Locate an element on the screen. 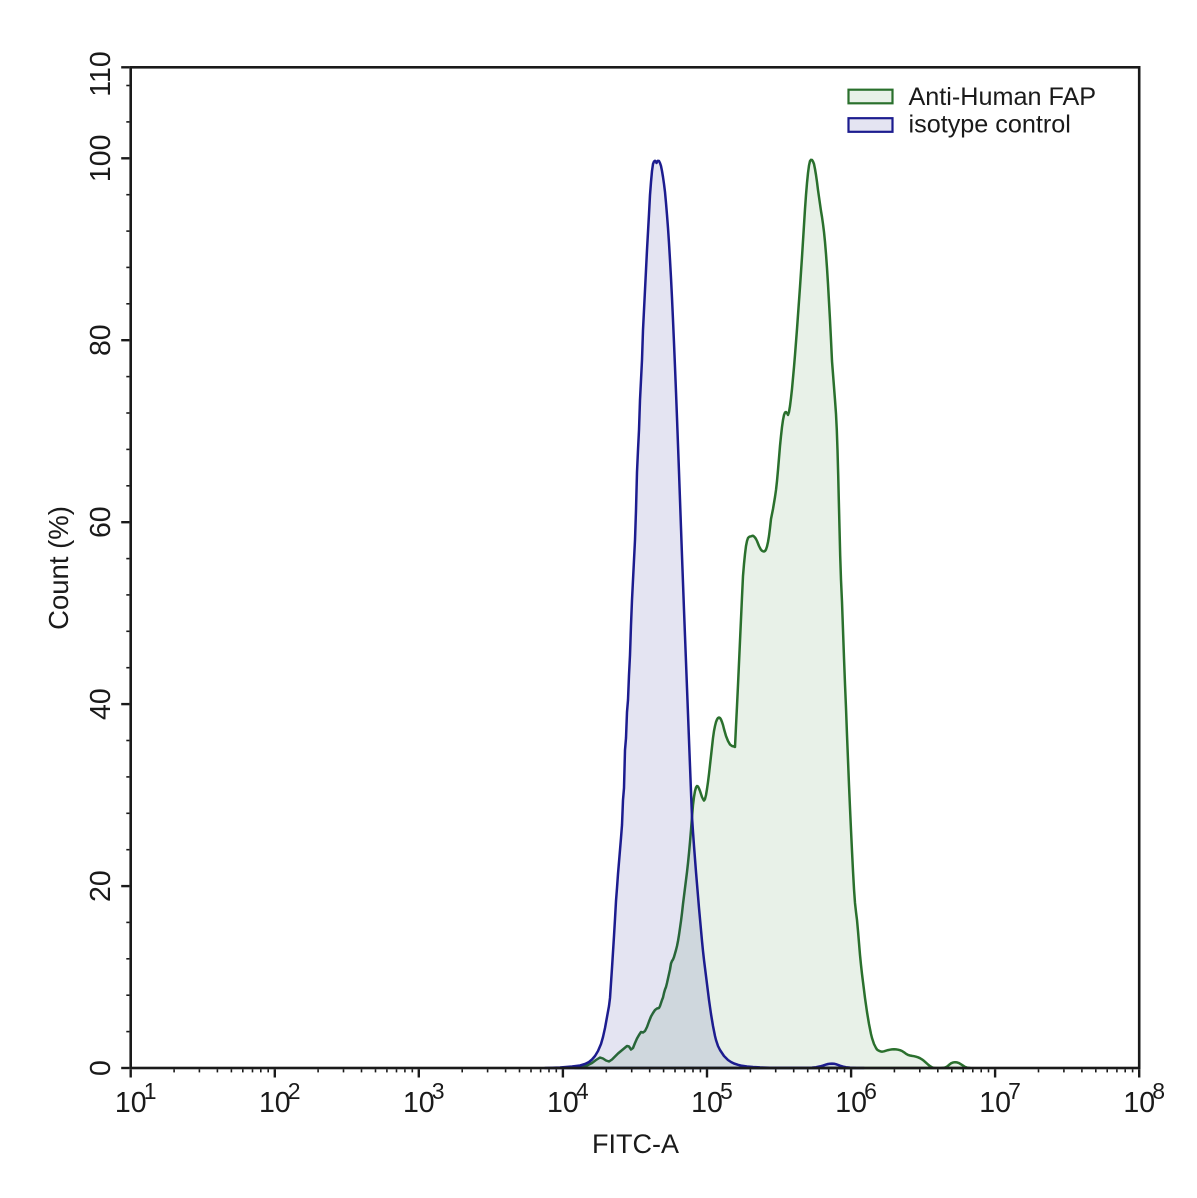  svg-text: 5 is located at coordinates (726, 1091).